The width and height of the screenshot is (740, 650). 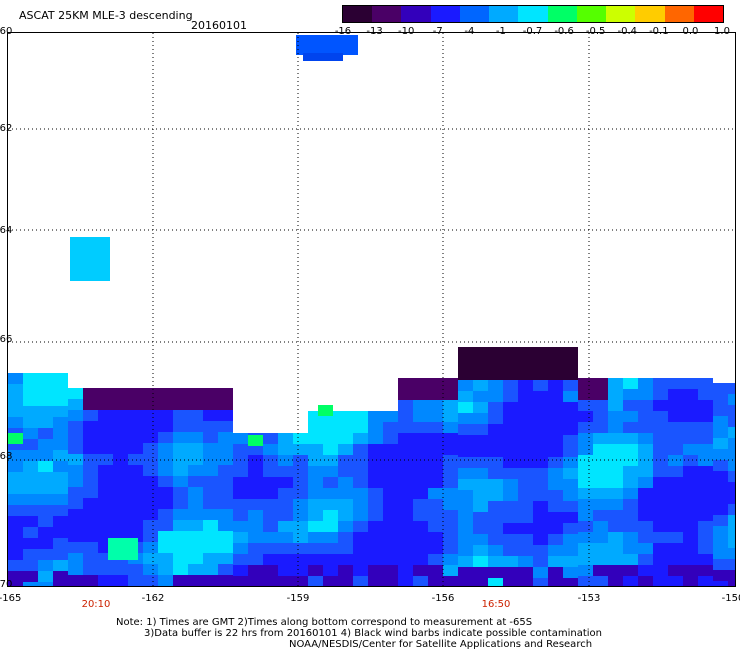 What do you see at coordinates (6, 584) in the screenshot?
I see `y-label-70: -70` at bounding box center [6, 584].